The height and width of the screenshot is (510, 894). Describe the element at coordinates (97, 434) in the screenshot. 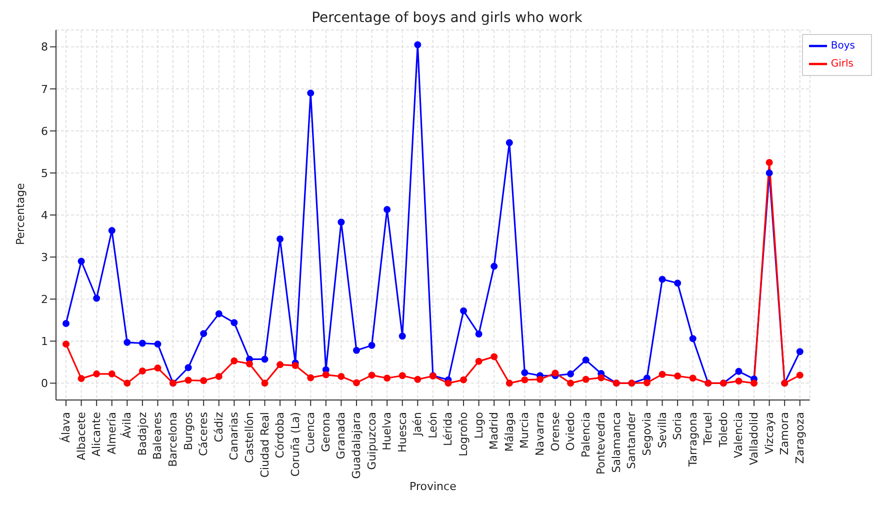

I see `x-tick-label: Alicante` at that location.